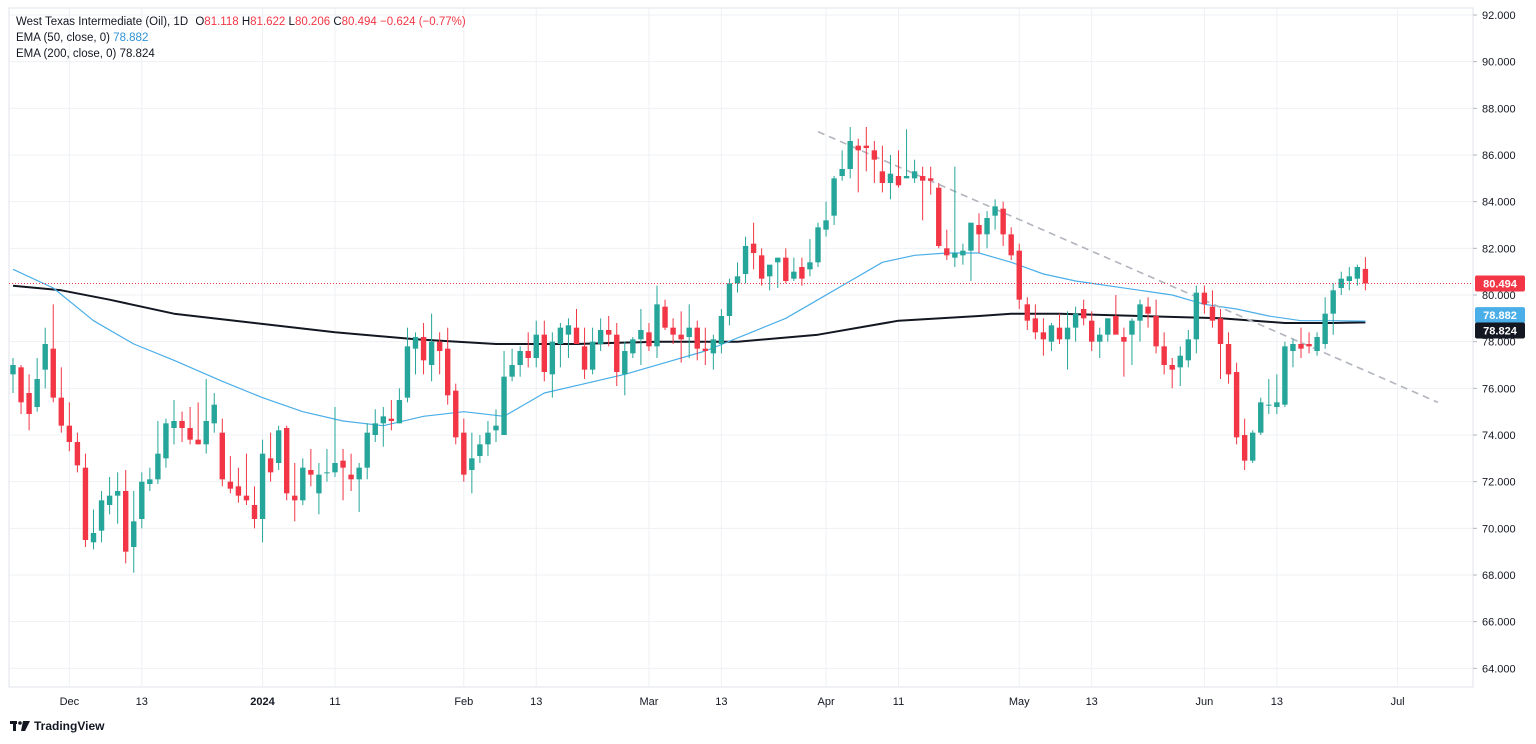 The height and width of the screenshot is (744, 1536). I want to click on brand-name: TradingView, so click(69, 726).